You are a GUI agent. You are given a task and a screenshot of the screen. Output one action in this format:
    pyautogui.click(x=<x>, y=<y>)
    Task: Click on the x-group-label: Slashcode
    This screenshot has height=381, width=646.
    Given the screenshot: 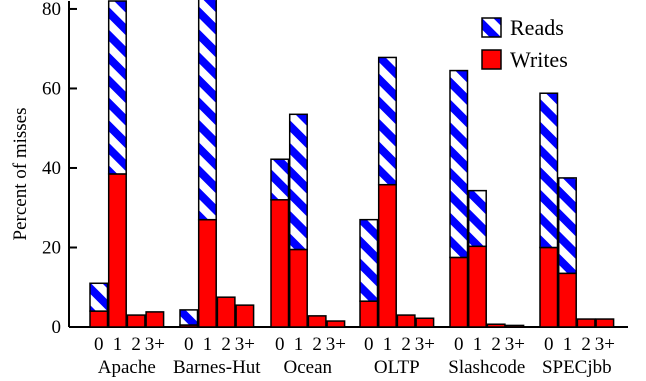 What is the action you would take?
    pyautogui.click(x=486, y=367)
    